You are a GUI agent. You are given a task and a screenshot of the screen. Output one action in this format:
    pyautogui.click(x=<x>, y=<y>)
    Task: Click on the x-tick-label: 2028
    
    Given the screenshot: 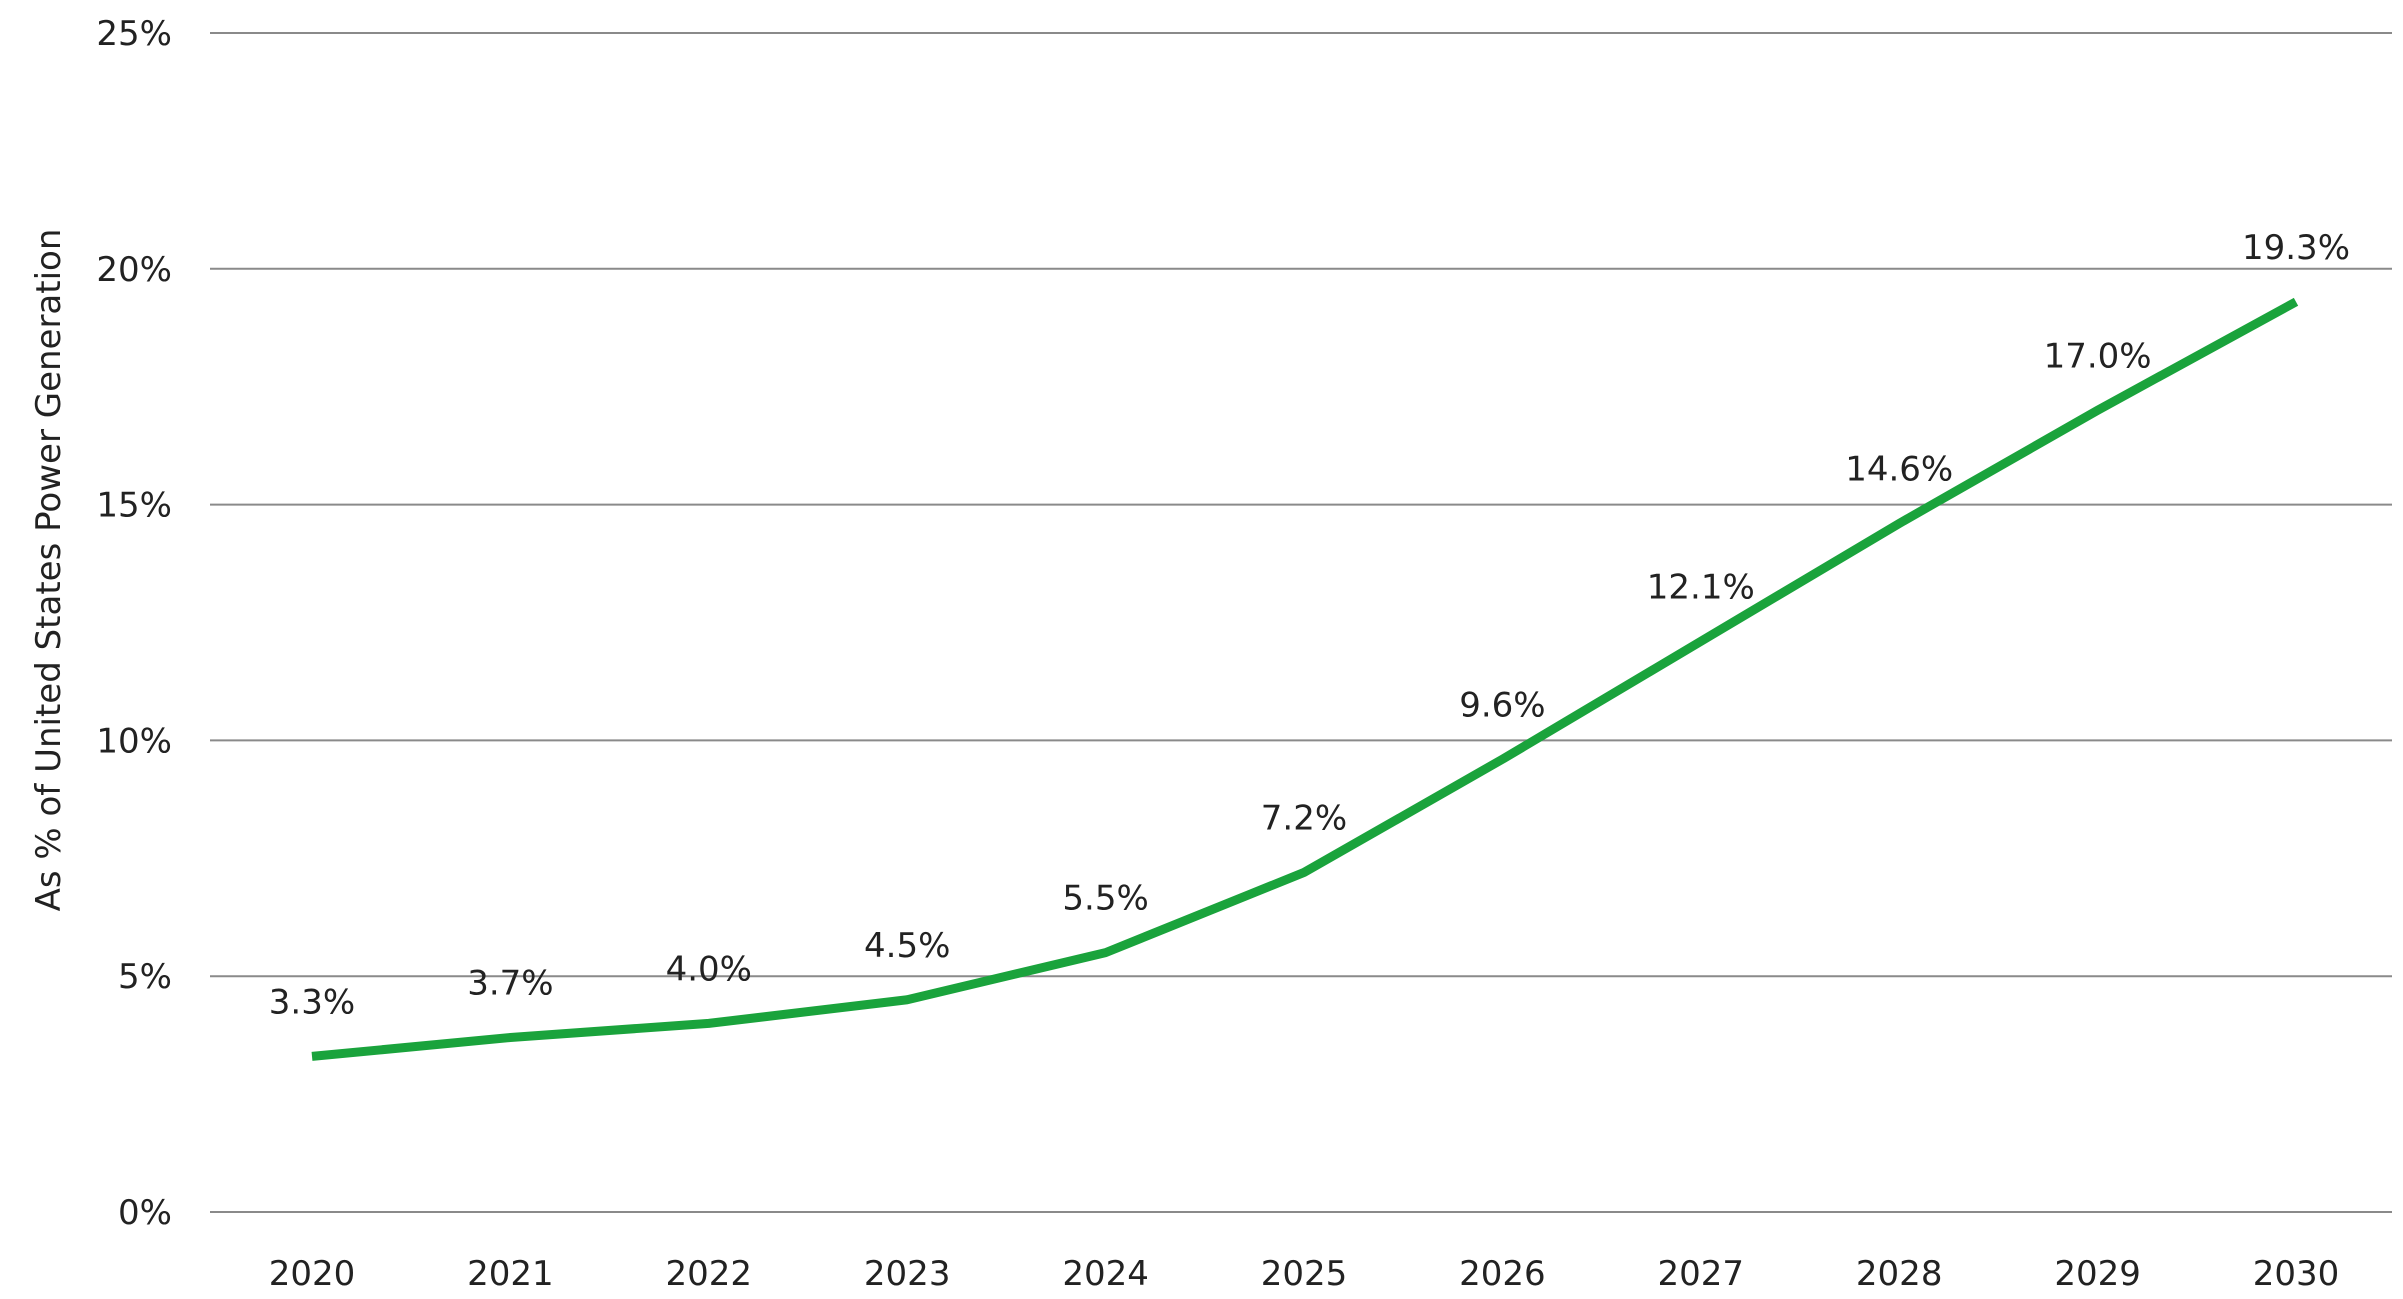 What is the action you would take?
    pyautogui.click(x=1899, y=1274)
    